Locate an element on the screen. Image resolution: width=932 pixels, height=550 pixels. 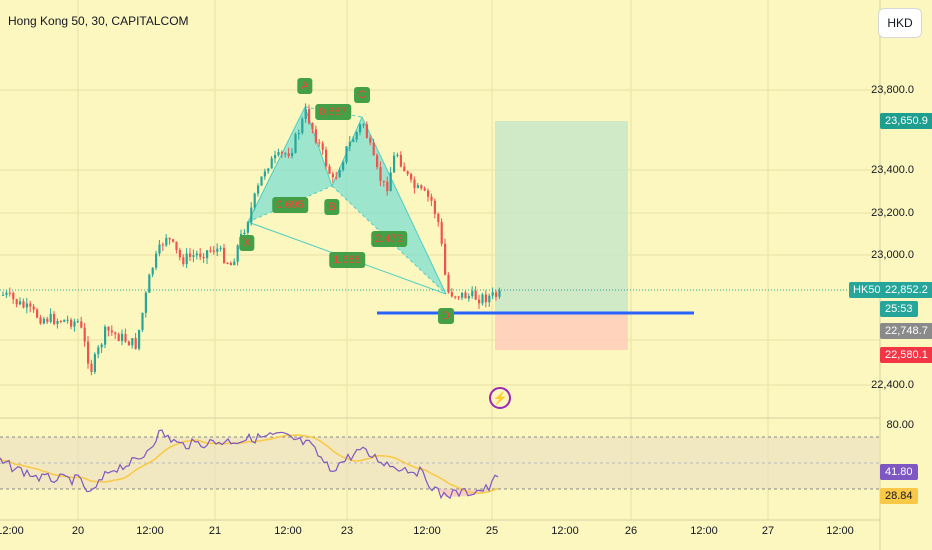
lightning-bolt-icon: ⚡ is located at coordinates (500, 398).